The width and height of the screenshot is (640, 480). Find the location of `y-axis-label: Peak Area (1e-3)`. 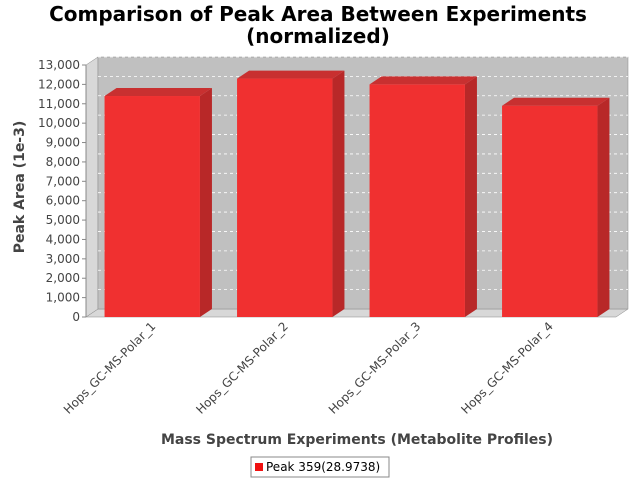

y-axis-label: Peak Area (1e-3) is located at coordinates (20, 187).